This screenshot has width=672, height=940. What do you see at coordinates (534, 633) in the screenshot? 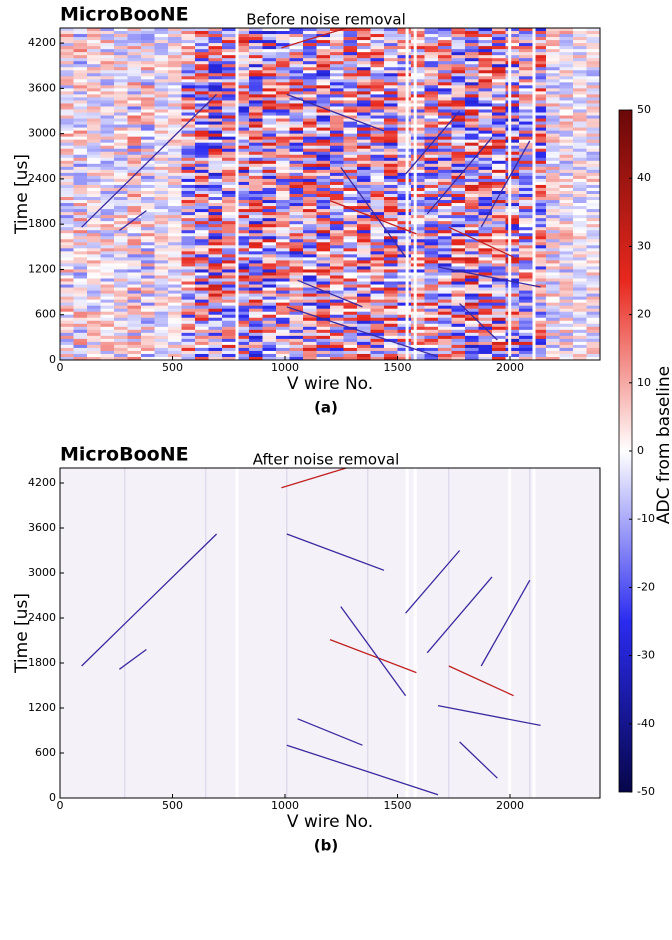
I see `dead-wires` at bounding box center [534, 633].